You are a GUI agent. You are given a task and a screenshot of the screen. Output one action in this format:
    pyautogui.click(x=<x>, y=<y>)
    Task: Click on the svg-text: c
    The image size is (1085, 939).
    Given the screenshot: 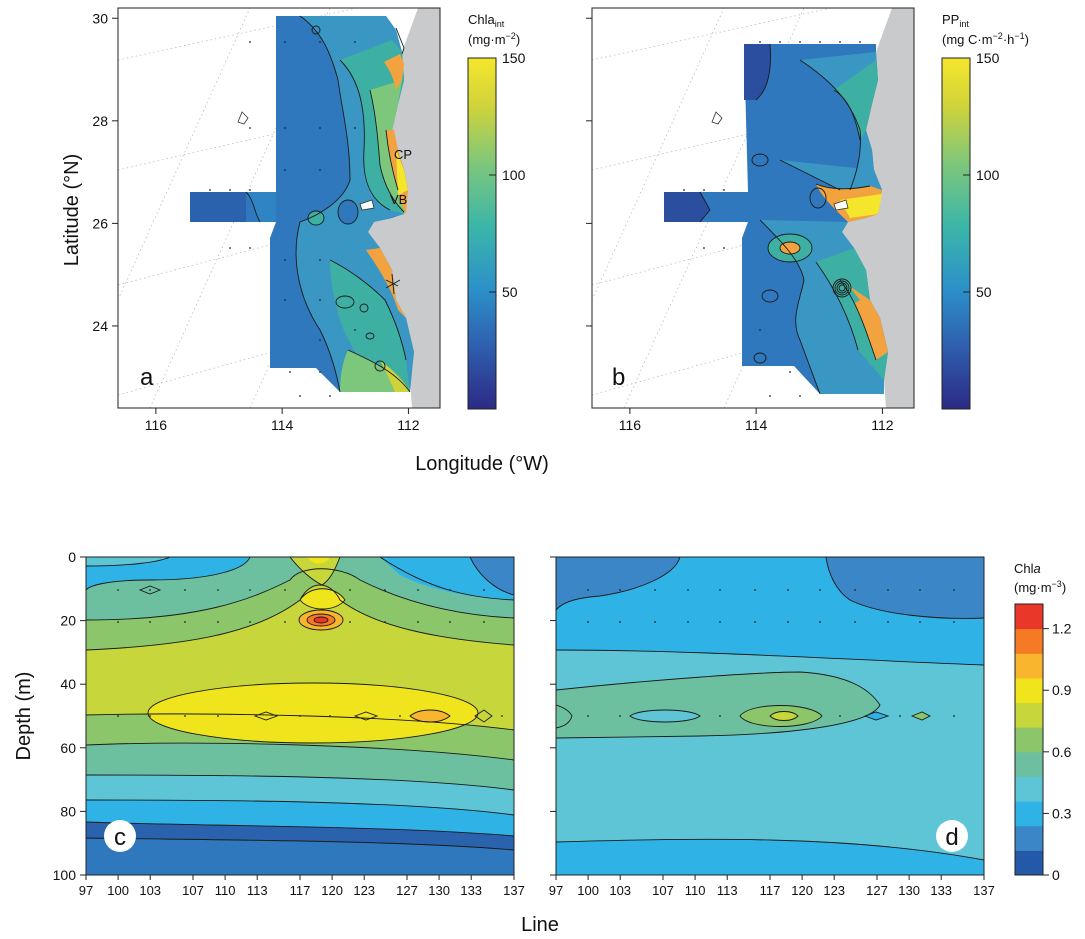 What is the action you would take?
    pyautogui.click(x=120, y=837)
    